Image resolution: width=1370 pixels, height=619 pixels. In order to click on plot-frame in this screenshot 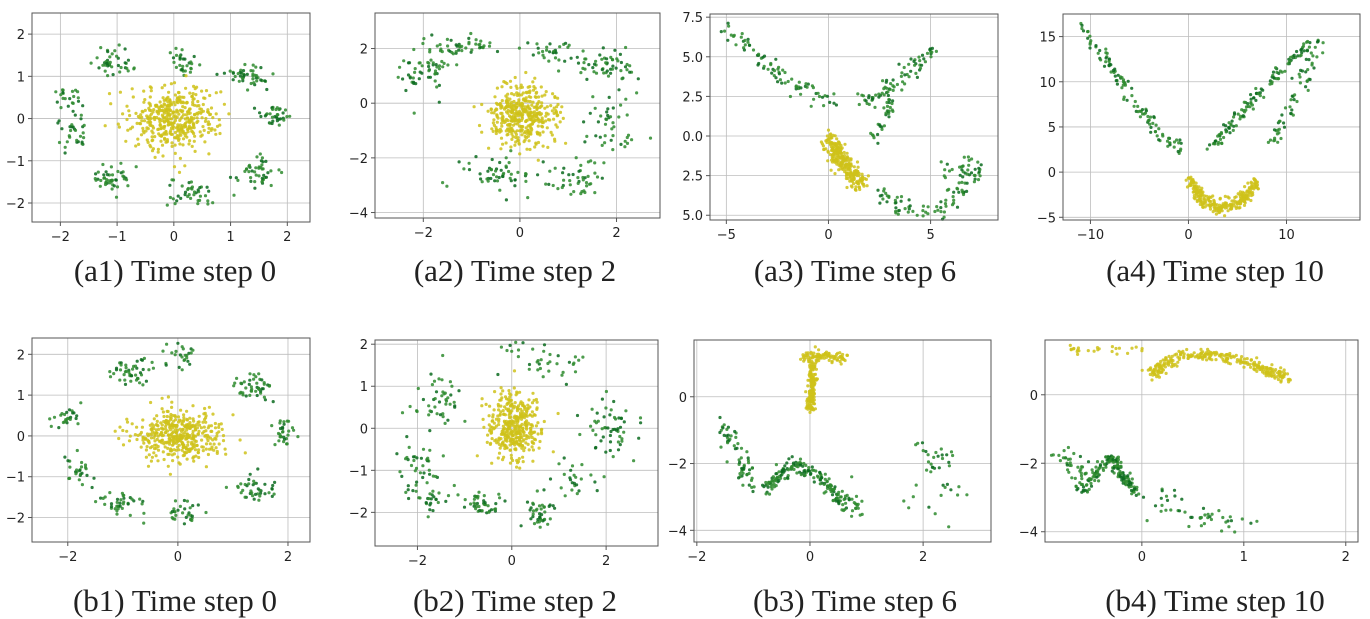, I will do `click(516, 443)`.